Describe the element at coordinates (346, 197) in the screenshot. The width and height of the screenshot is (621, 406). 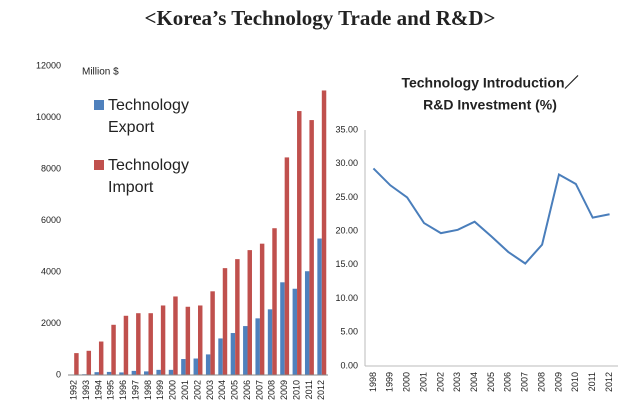
I see `y-tick-label: 25.00` at that location.